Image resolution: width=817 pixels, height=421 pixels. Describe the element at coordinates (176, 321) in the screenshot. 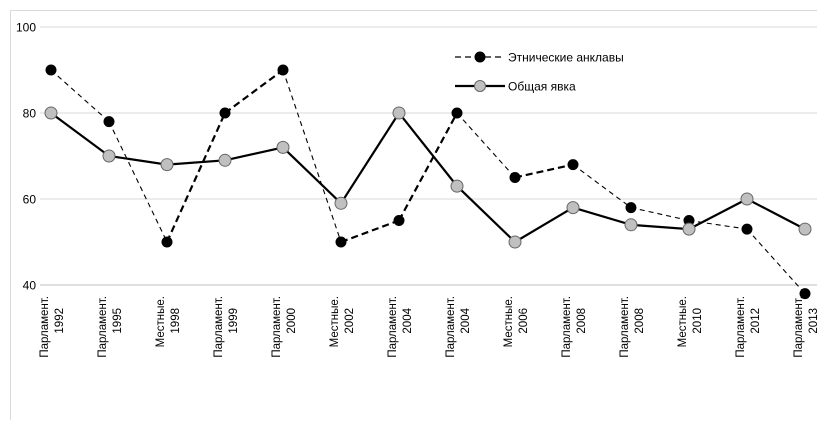

I see `x-category-label-line2: 1998` at that location.